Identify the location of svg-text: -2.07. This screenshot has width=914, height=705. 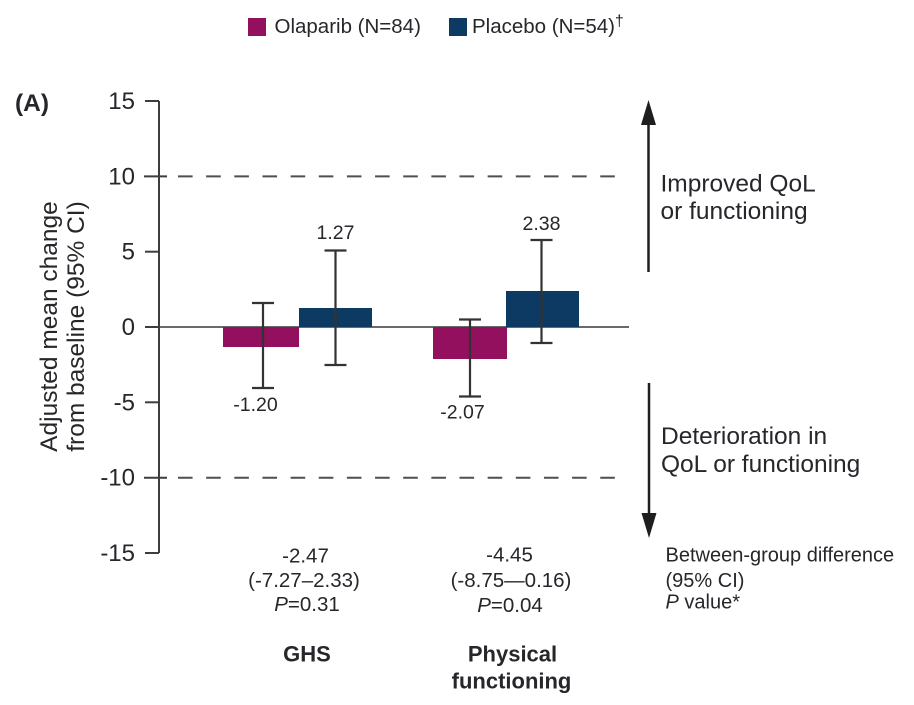
(462, 413).